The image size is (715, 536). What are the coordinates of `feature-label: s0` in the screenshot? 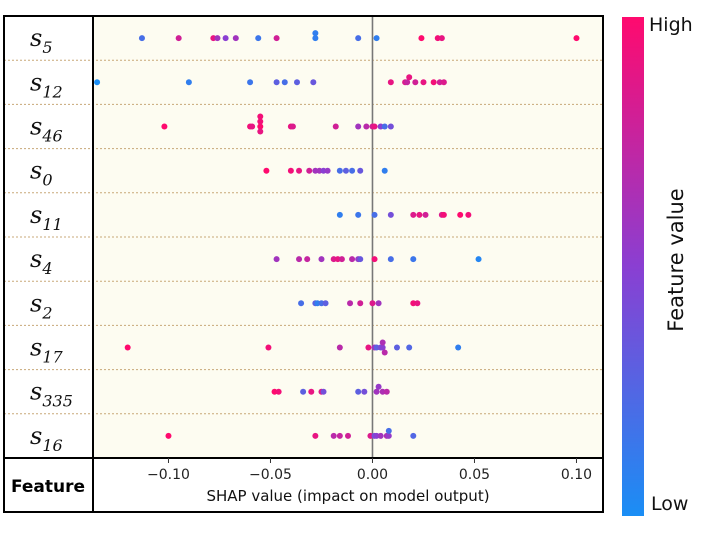 It's located at (41, 173).